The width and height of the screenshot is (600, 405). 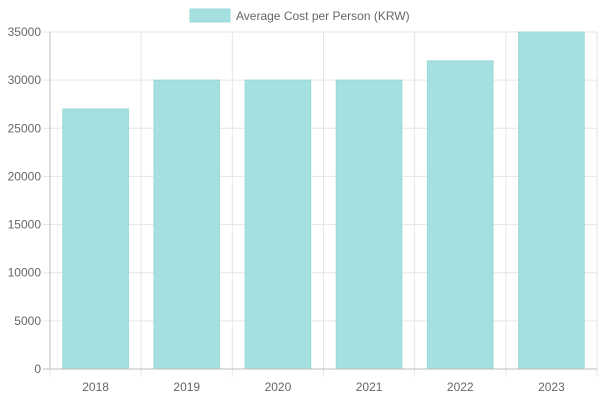 I want to click on legend-label: Average Cost per Person (KRW), so click(x=323, y=16).